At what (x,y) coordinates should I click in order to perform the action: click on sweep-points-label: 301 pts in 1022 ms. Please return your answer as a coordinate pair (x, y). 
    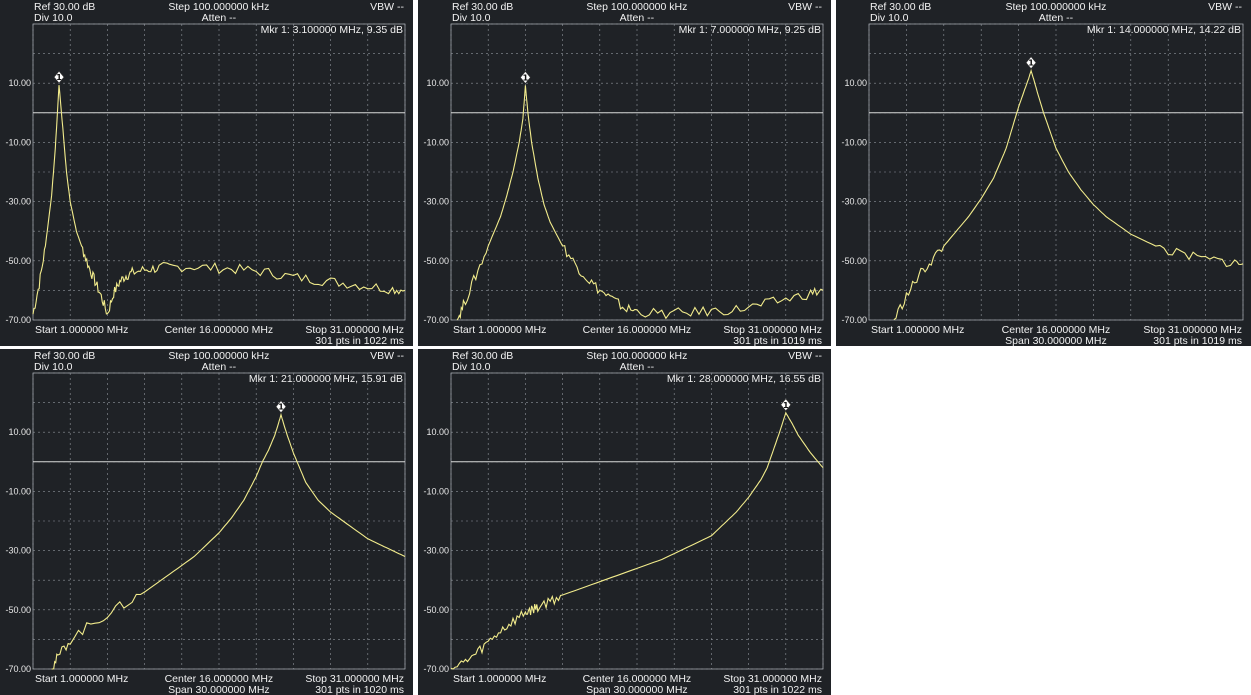
    Looking at the image, I should click on (777, 689).